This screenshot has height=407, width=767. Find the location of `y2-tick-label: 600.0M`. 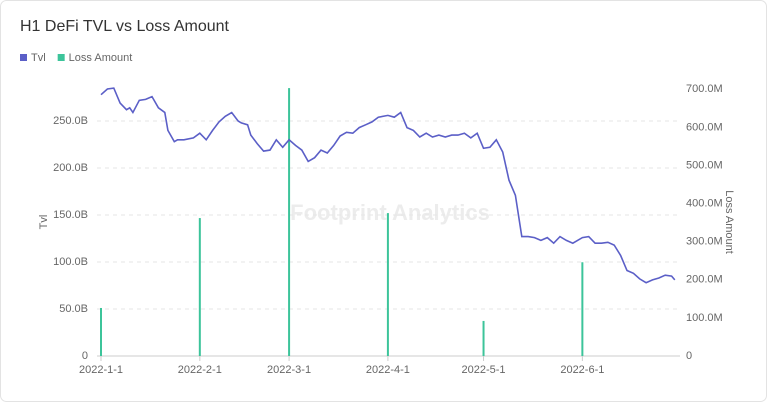

y2-tick-label: 600.0M is located at coordinates (704, 127).